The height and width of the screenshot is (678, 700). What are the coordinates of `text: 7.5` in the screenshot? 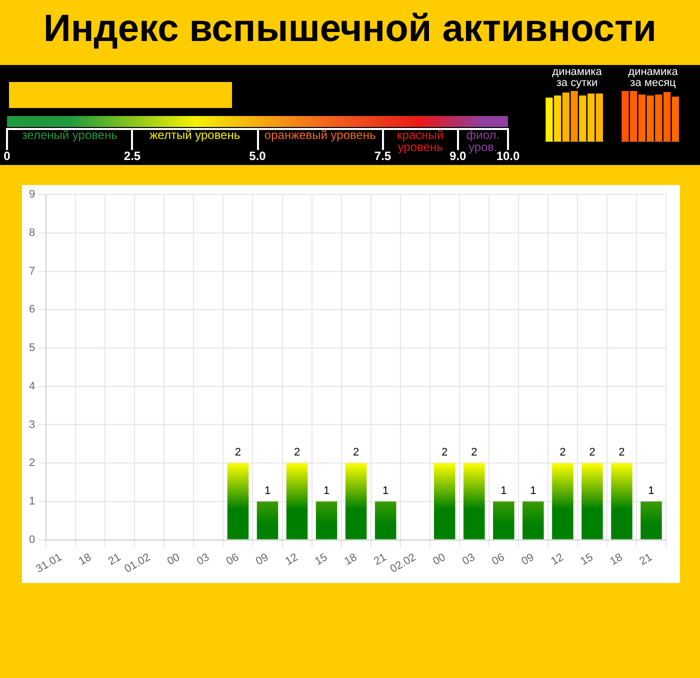 It's located at (383, 156).